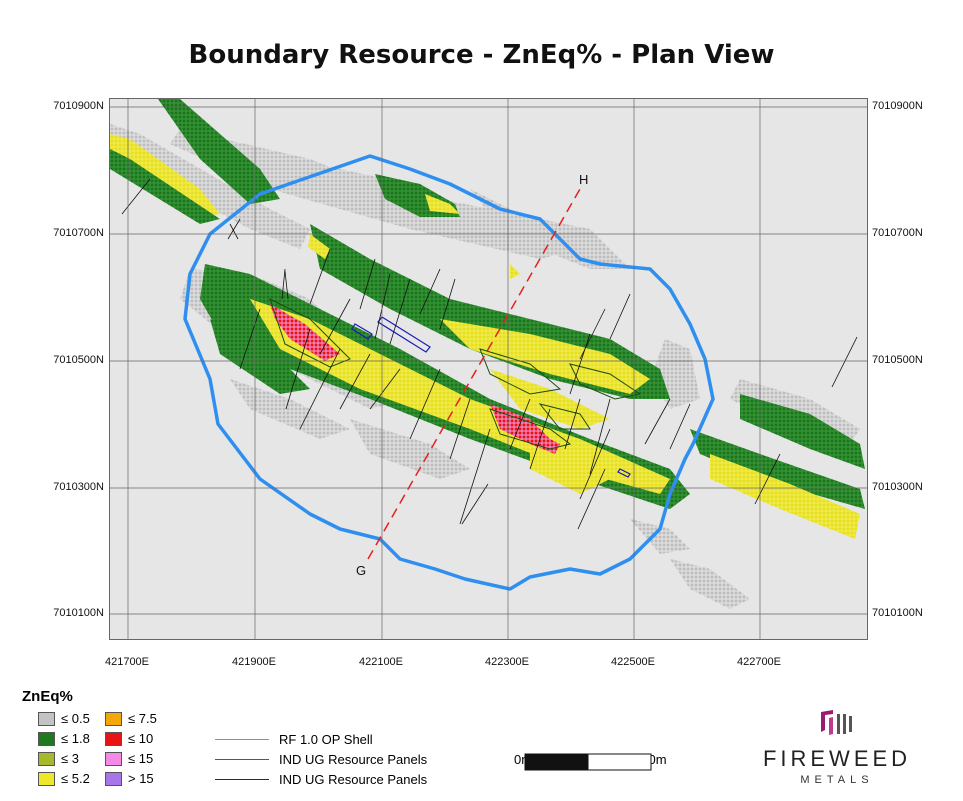  I want to click on x-tick: 422100E, so click(381, 662).